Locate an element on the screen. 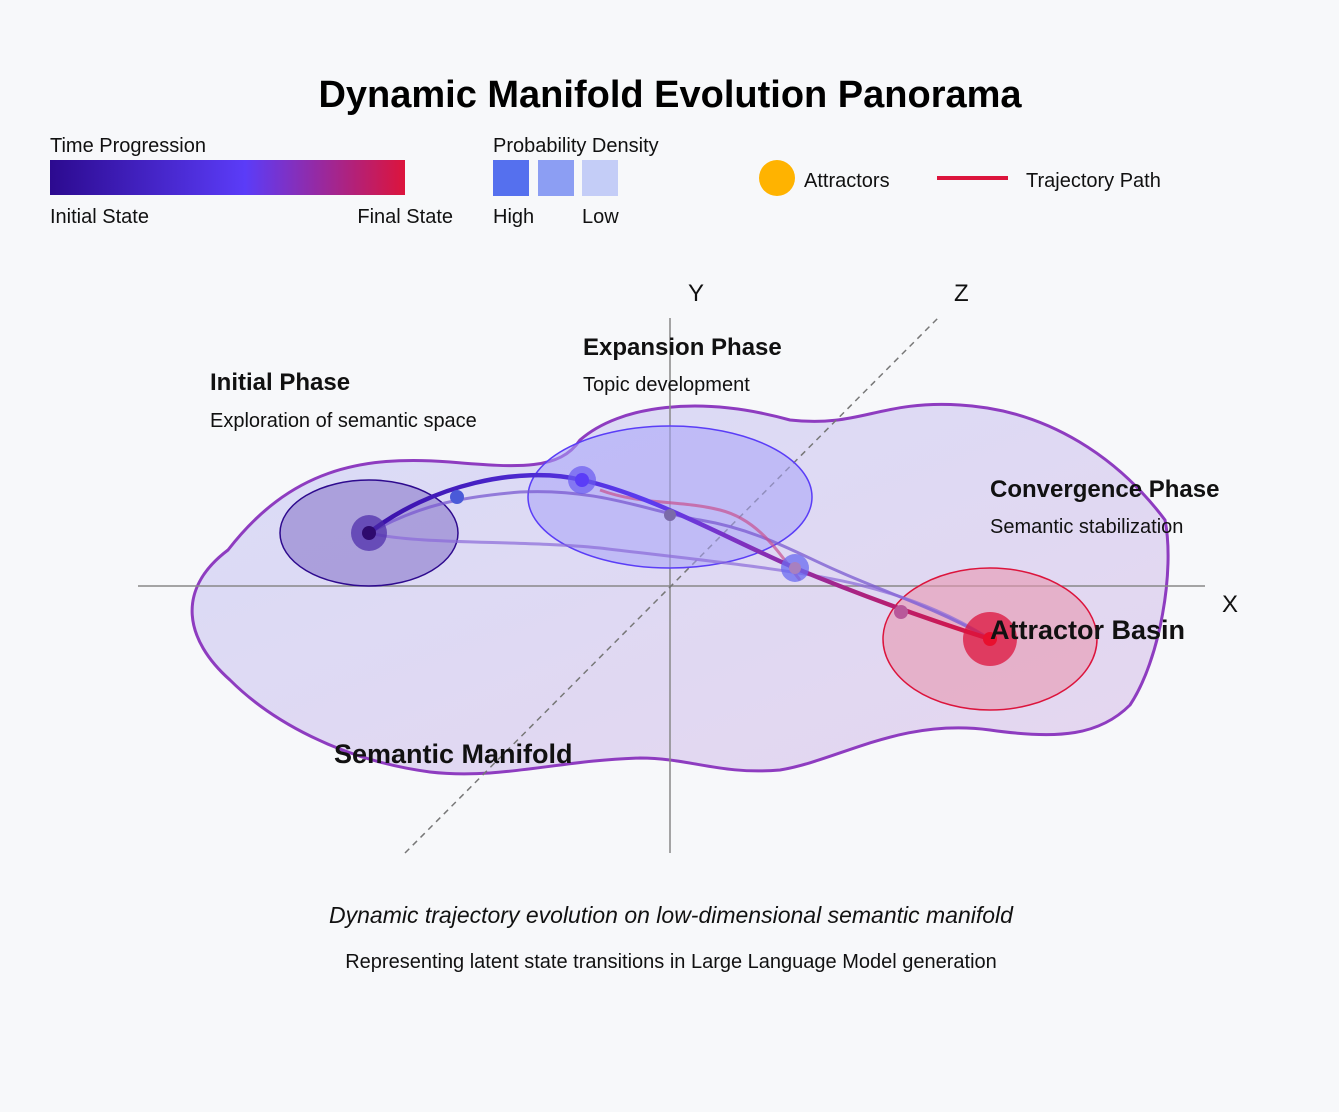 Image resolution: width=1339 pixels, height=1112 pixels. legend-trajectory: Trajectory Path is located at coordinates (1049, 181).